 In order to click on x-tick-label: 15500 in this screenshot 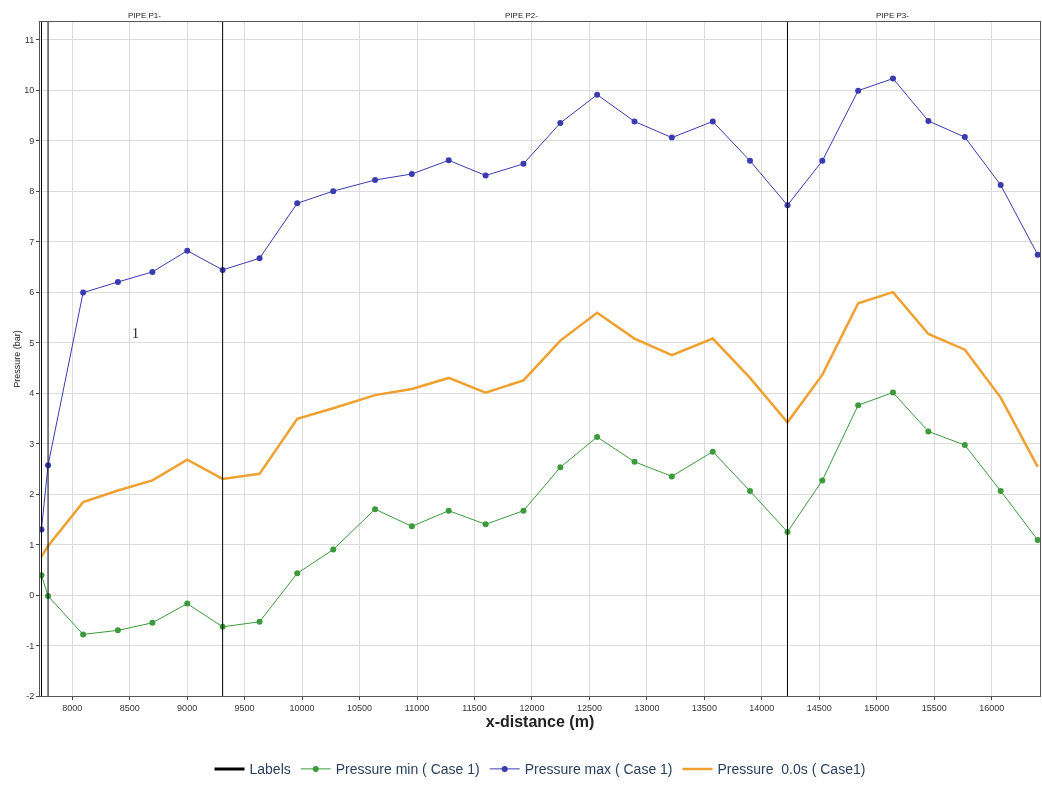, I will do `click(934, 707)`.